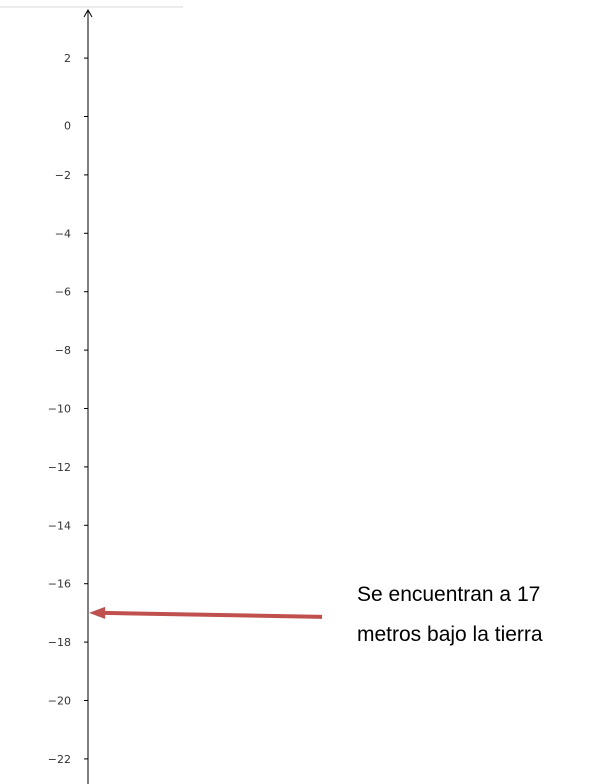  What do you see at coordinates (63, 292) in the screenshot?
I see `tick-label: −6` at bounding box center [63, 292].